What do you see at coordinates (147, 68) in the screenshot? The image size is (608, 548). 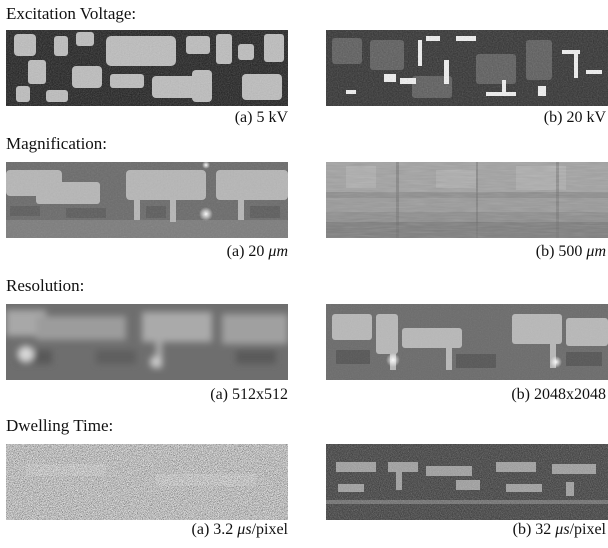 I see `sem-image-5kv` at bounding box center [147, 68].